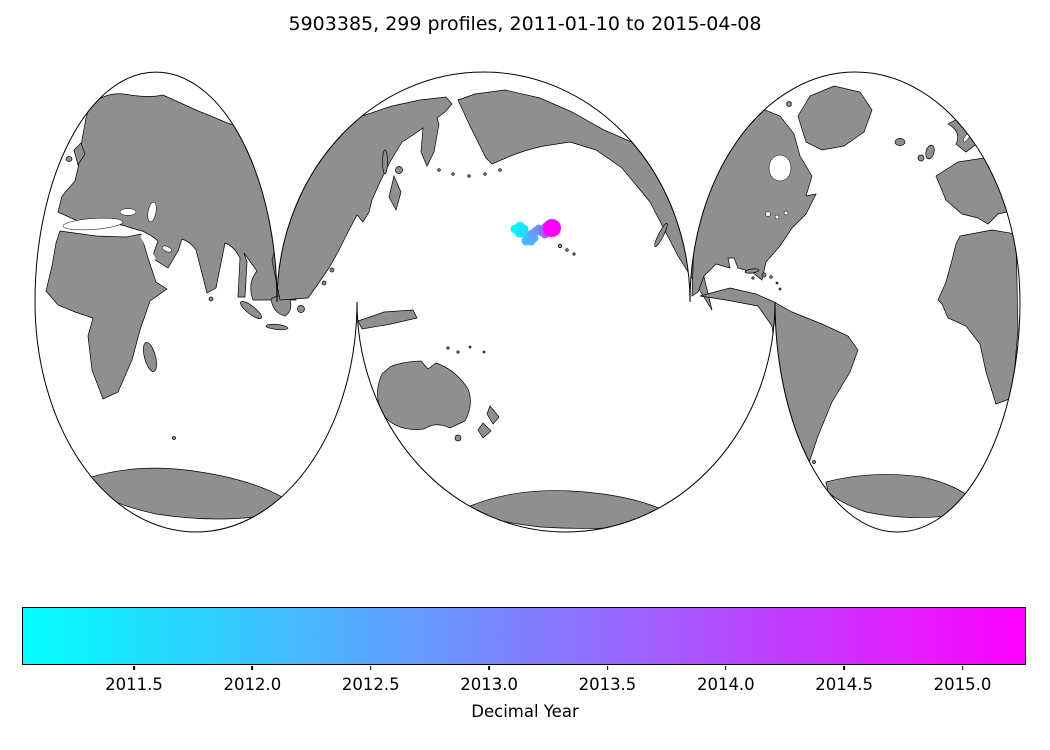 The width and height of the screenshot is (1050, 750). I want to click on colorbar-tick: 2011.5, so click(134, 680).